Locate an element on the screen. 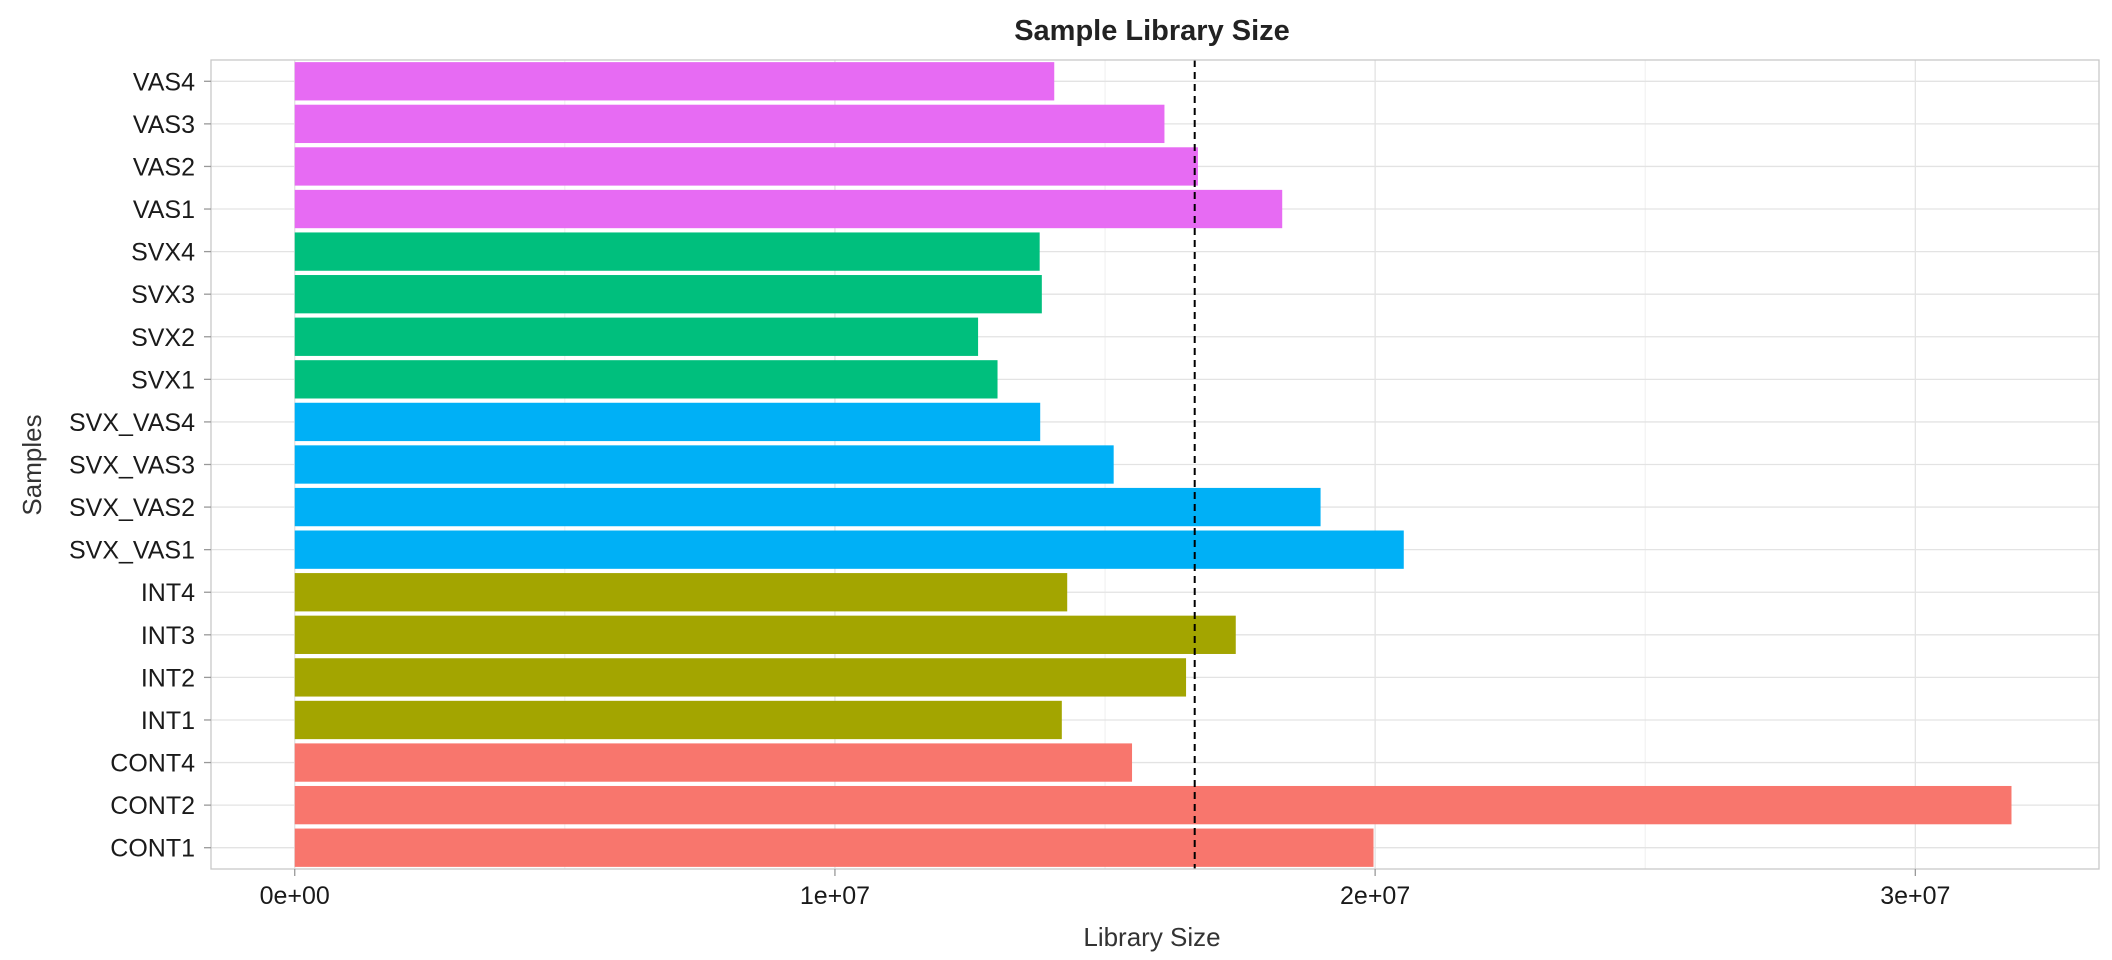 The height and width of the screenshot is (960, 2112). bar-cont1 is located at coordinates (834, 847).